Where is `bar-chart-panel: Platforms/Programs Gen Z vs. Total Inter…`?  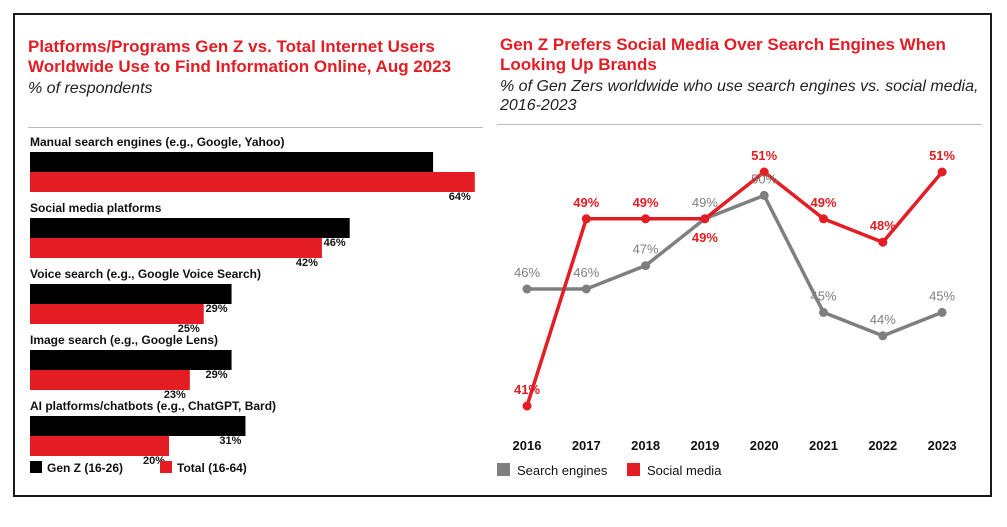 bar-chart-panel: Platforms/Programs Gen Z vs. Total Inter… is located at coordinates (258, 56).